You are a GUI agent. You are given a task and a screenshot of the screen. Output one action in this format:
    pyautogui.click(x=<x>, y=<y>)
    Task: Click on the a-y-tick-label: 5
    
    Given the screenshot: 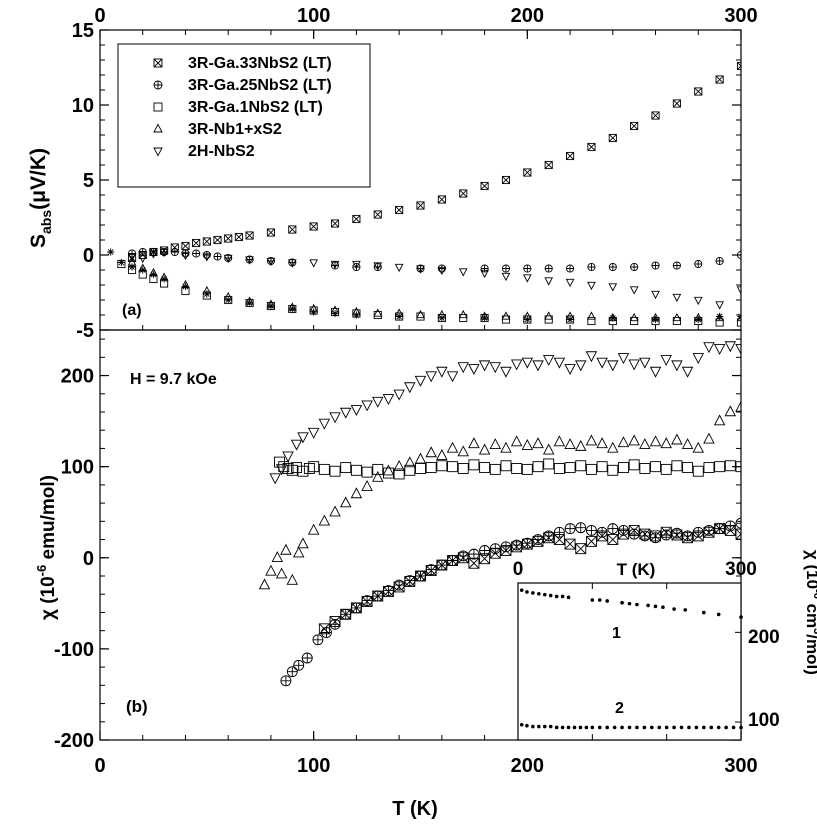 What is the action you would take?
    pyautogui.click(x=88, y=181)
    